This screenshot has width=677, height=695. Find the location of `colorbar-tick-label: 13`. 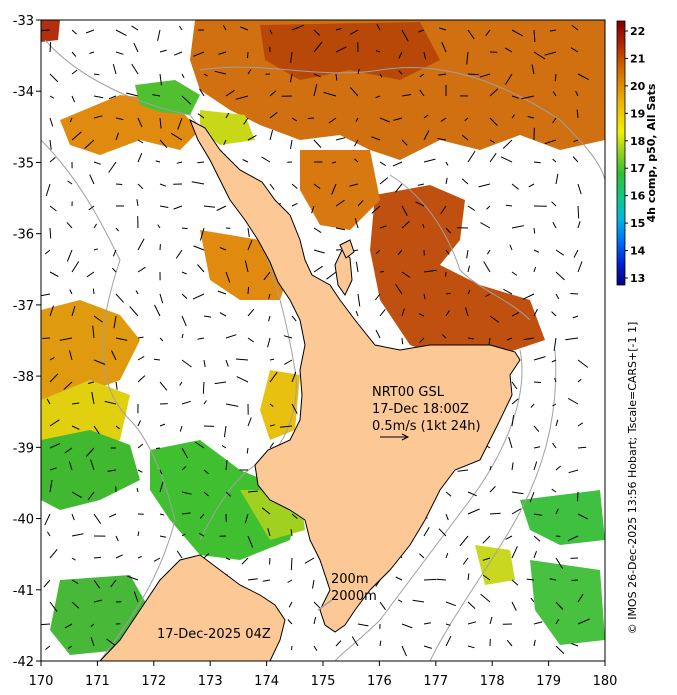

colorbar-tick-label: 13 is located at coordinates (637, 278).